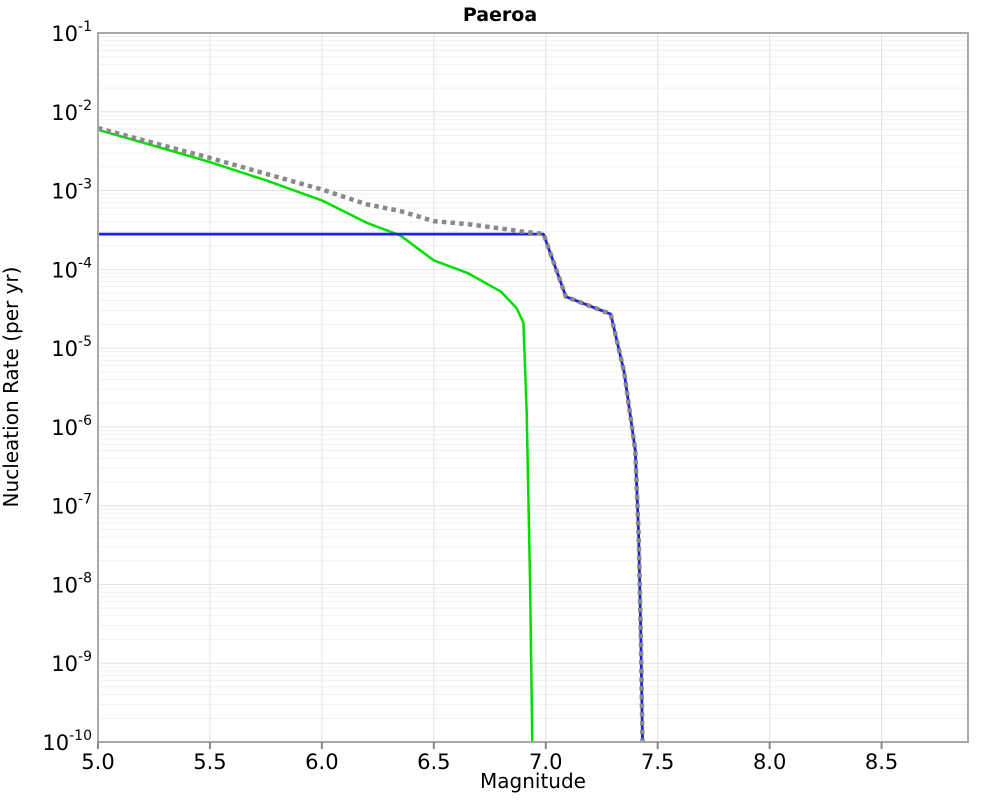 The image size is (1000, 800). Describe the element at coordinates (67, 741) in the screenshot. I see `y-tick-label: 10⁻¹⁰` at that location.